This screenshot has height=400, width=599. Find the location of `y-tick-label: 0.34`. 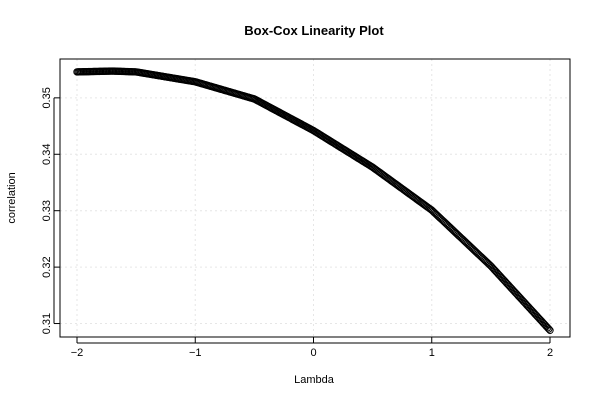

y-tick-label: 0.34 is located at coordinates (47, 154).